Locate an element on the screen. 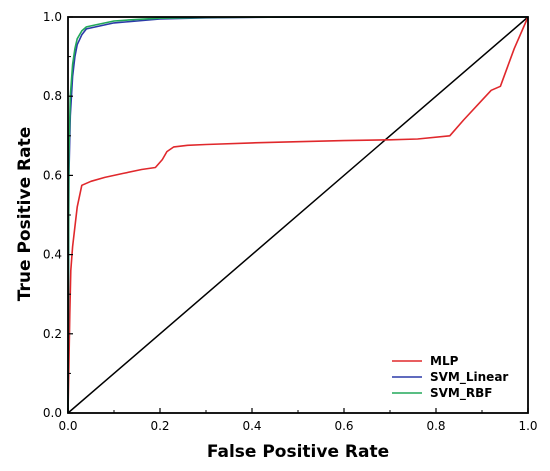  legend-label-svm-rbf: SVM_RBF is located at coordinates (461, 393).